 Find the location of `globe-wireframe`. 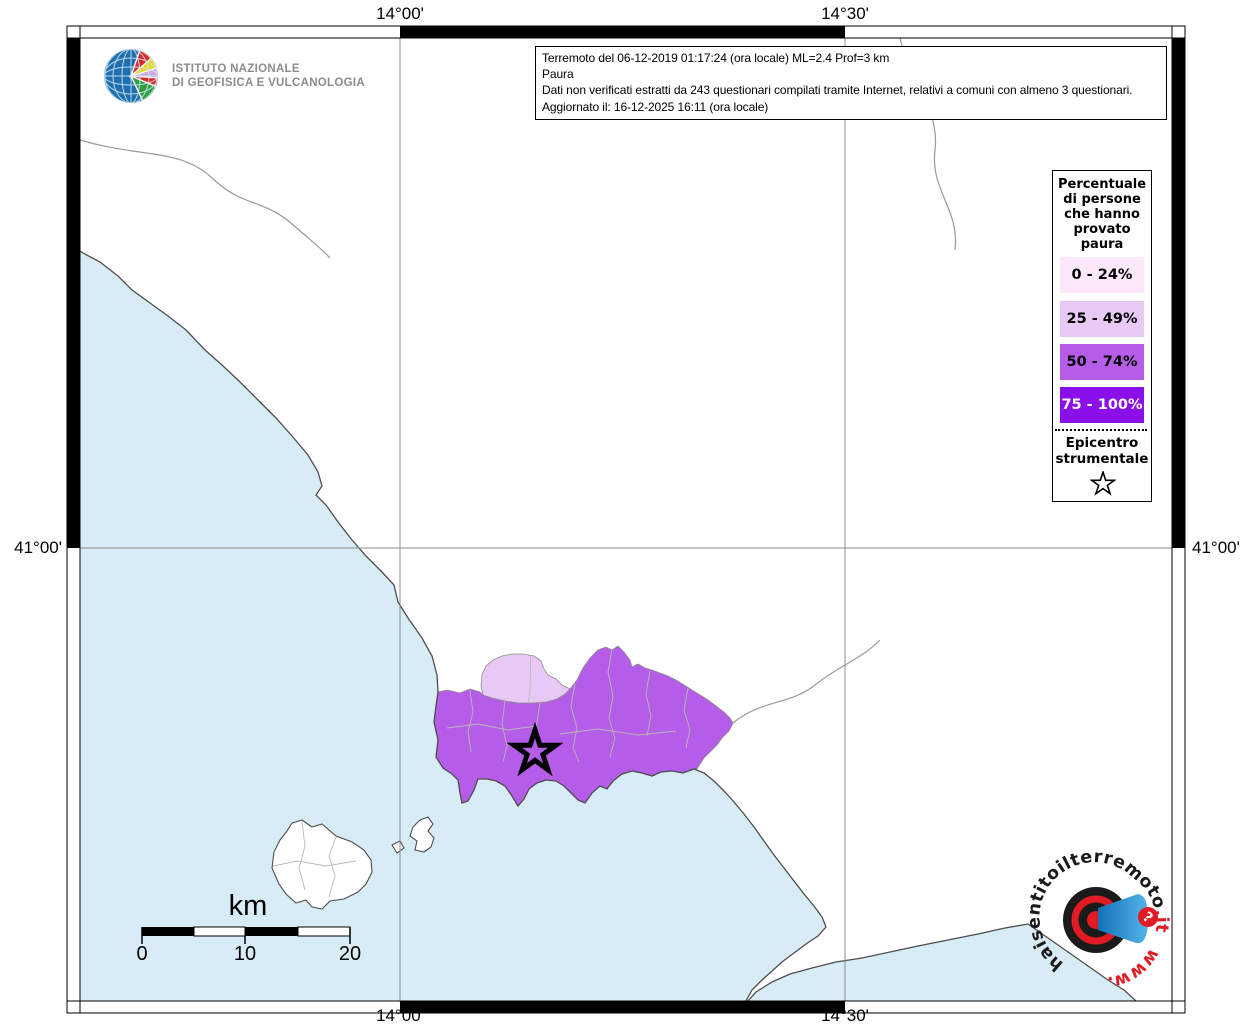

globe-wireframe is located at coordinates (131, 76).